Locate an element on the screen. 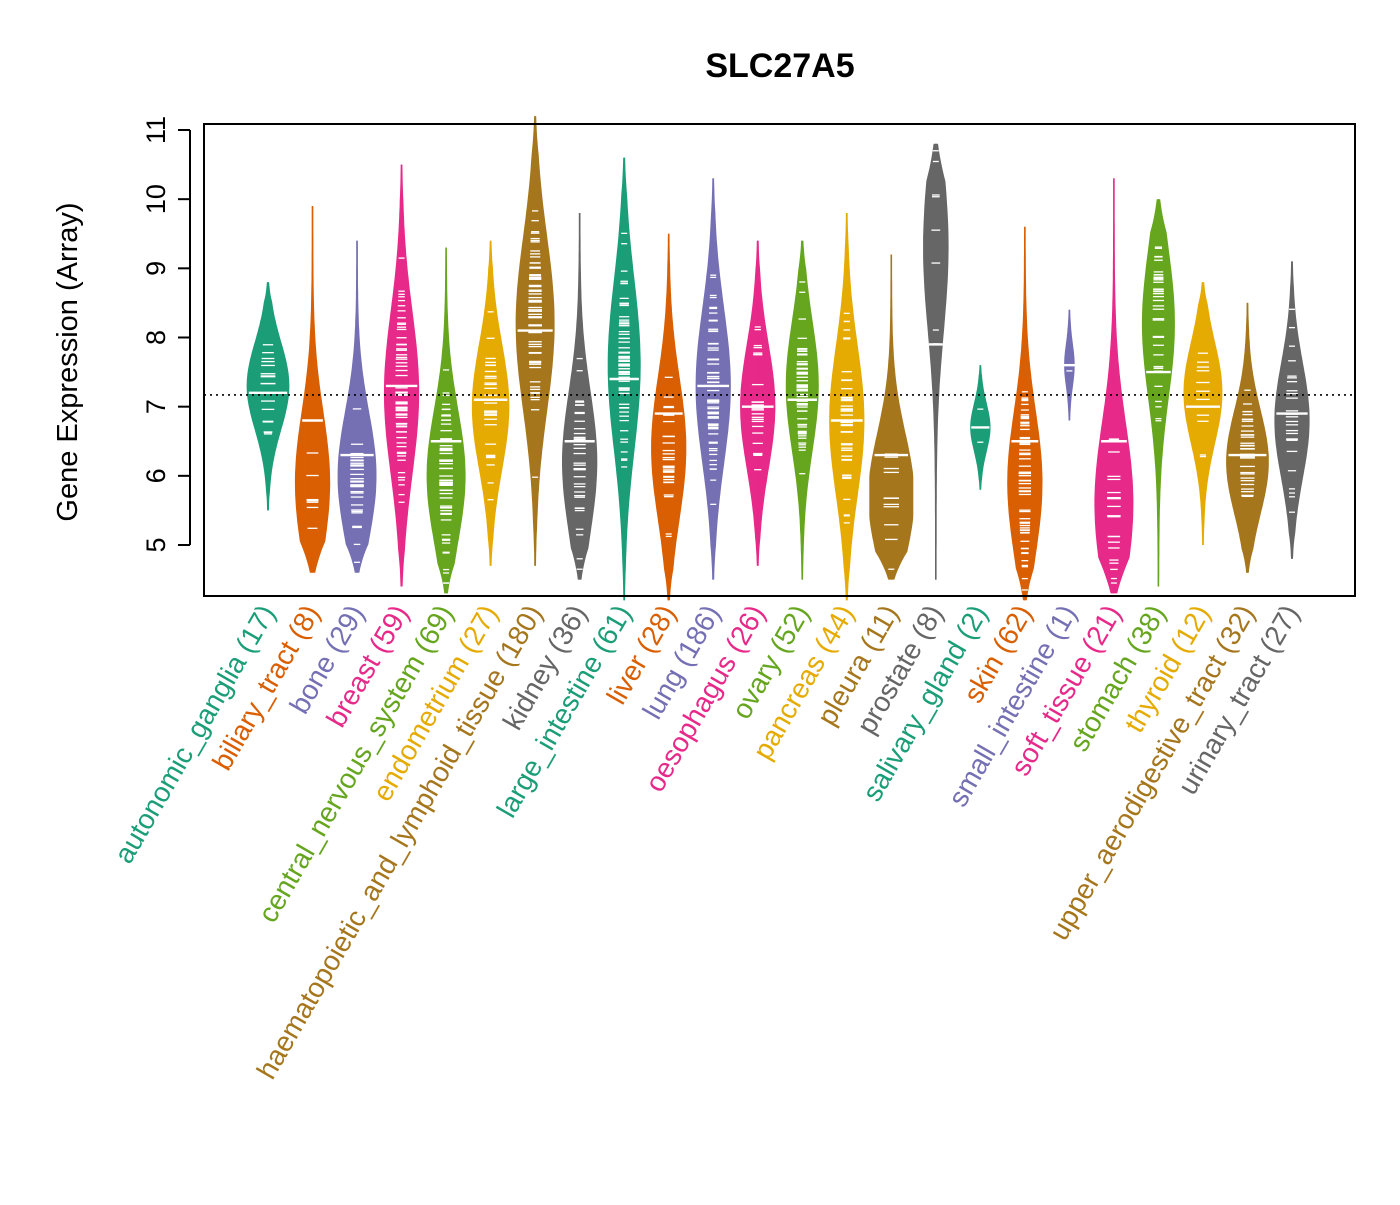  bean-oesophagus is located at coordinates (758, 403).